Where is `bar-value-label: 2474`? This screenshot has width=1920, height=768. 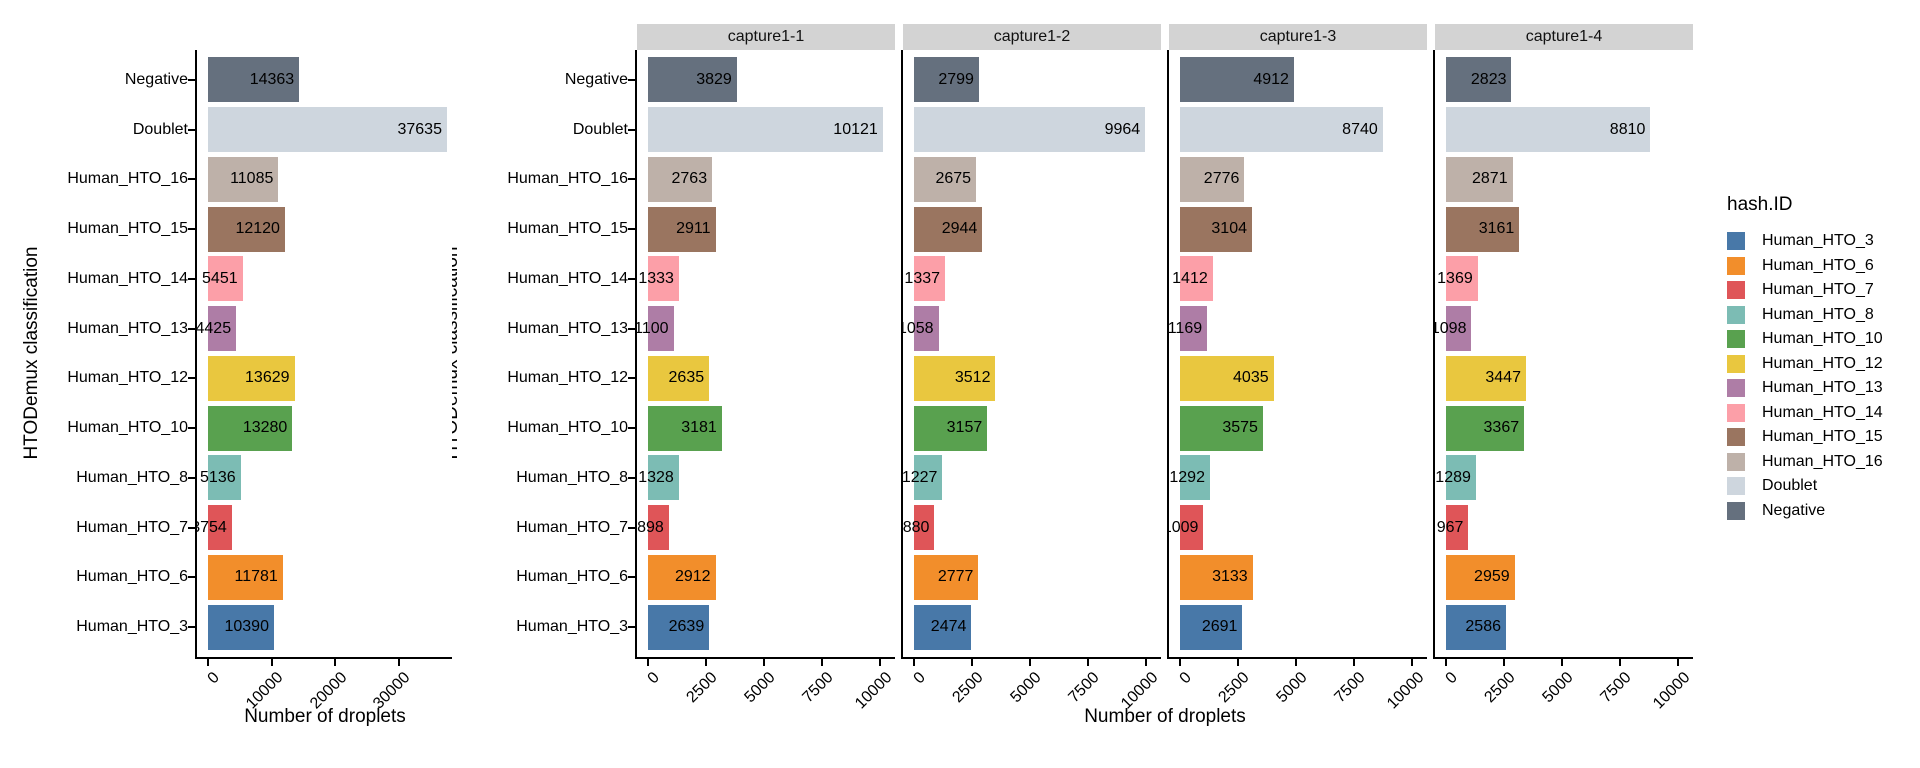 bar-value-label: 2474 is located at coordinates (948, 627).